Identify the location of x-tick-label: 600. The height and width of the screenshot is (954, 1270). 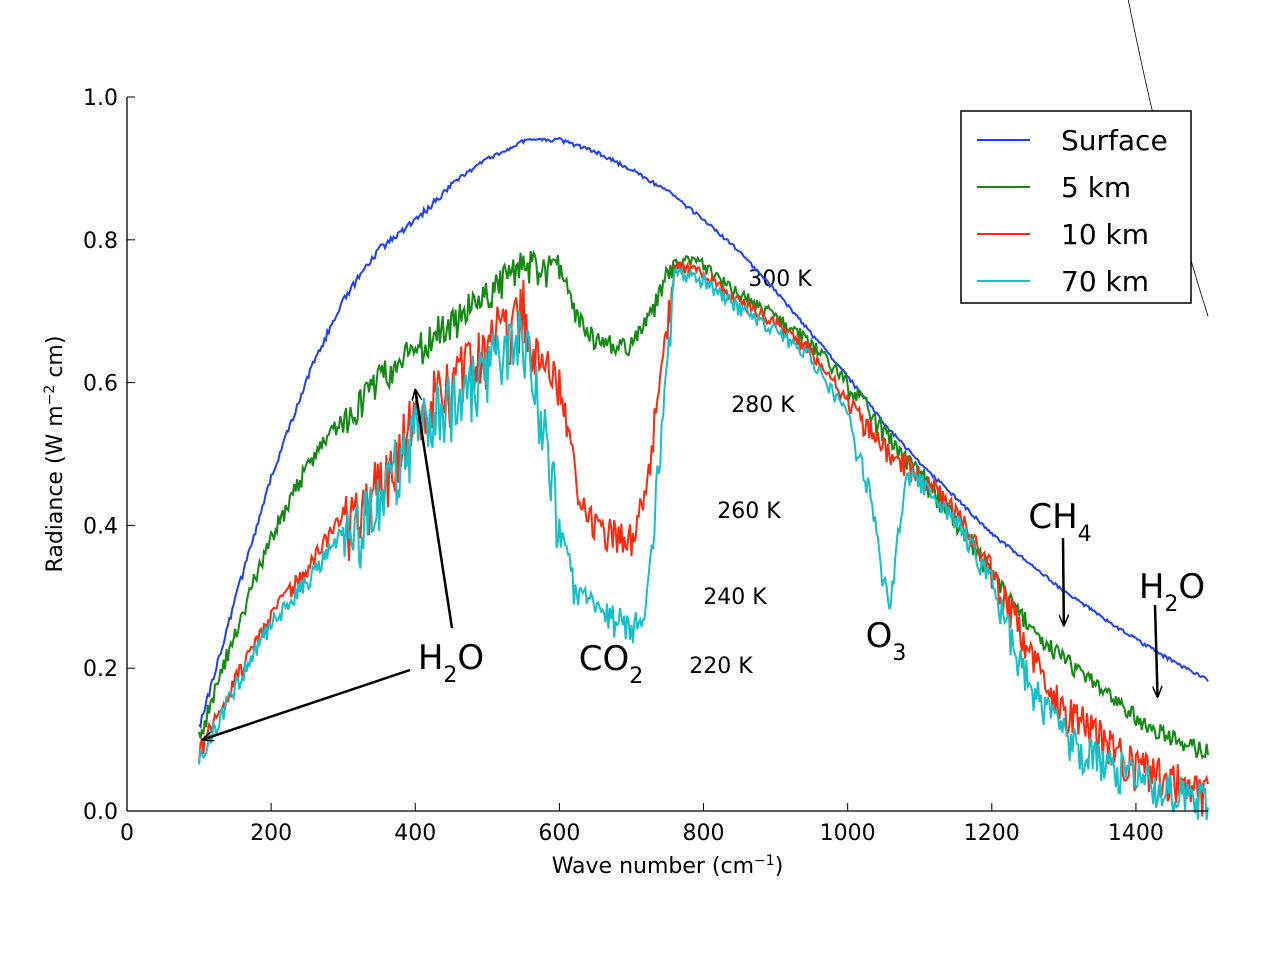
(559, 833).